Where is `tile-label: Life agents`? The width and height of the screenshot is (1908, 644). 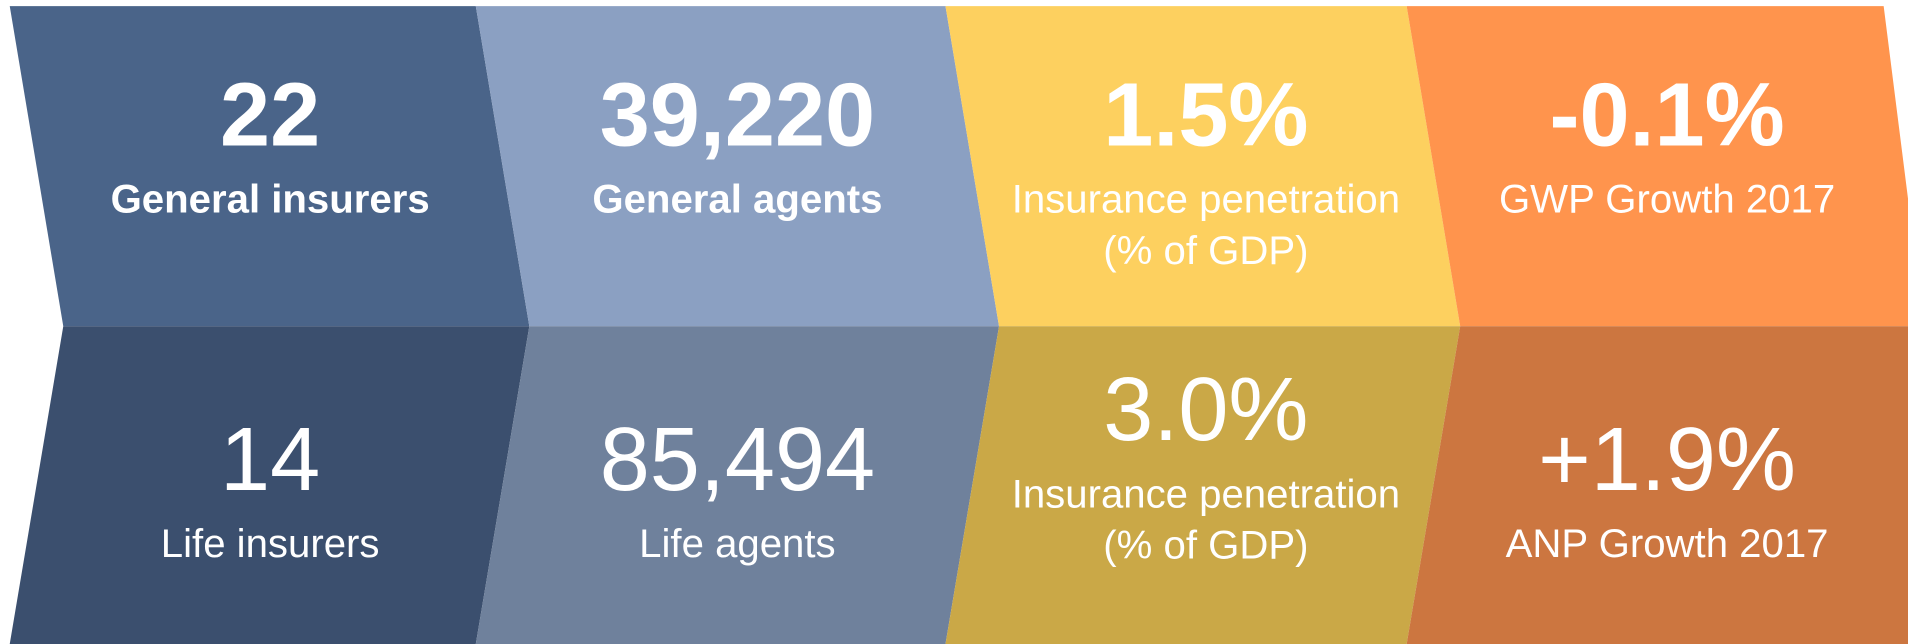
tile-label: Life agents is located at coordinates (737, 543).